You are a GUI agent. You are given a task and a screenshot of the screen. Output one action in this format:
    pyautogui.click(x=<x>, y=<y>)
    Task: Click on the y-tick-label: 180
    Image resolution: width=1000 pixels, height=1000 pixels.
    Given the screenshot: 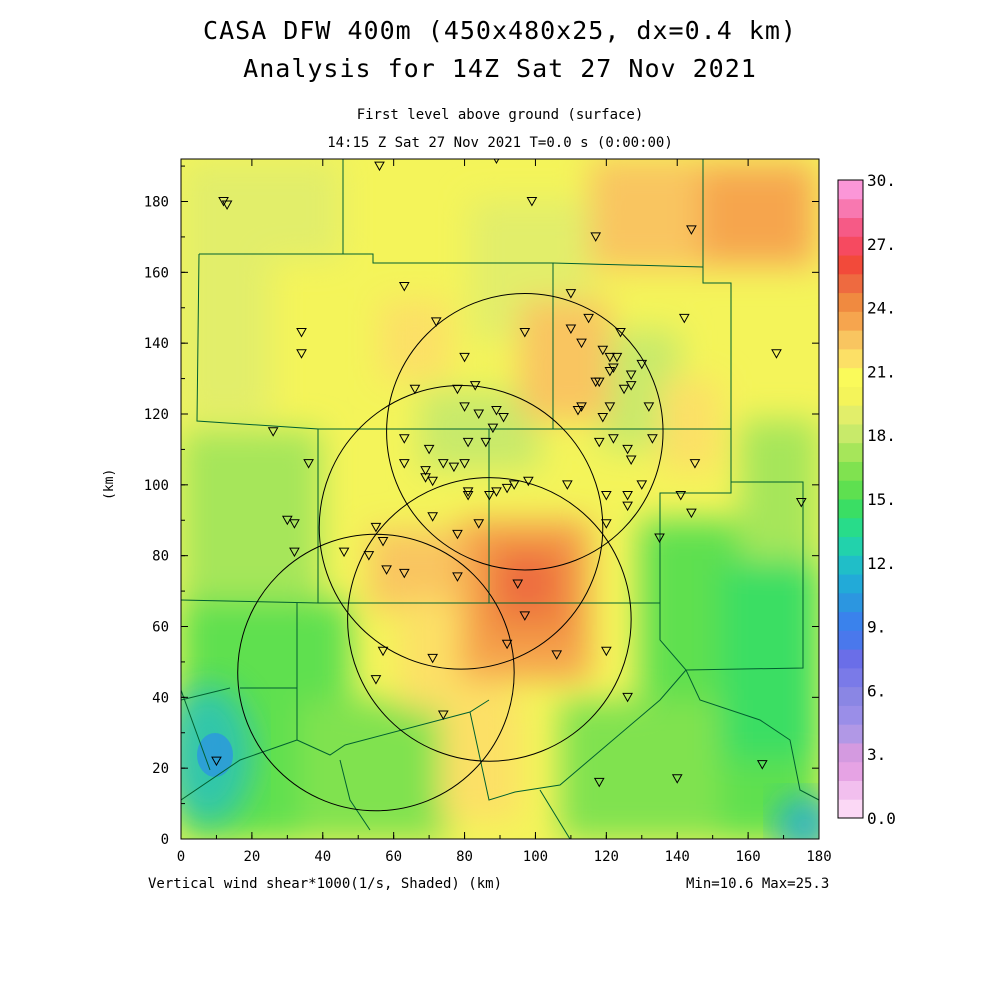 What is the action you would take?
    pyautogui.click(x=156, y=203)
    